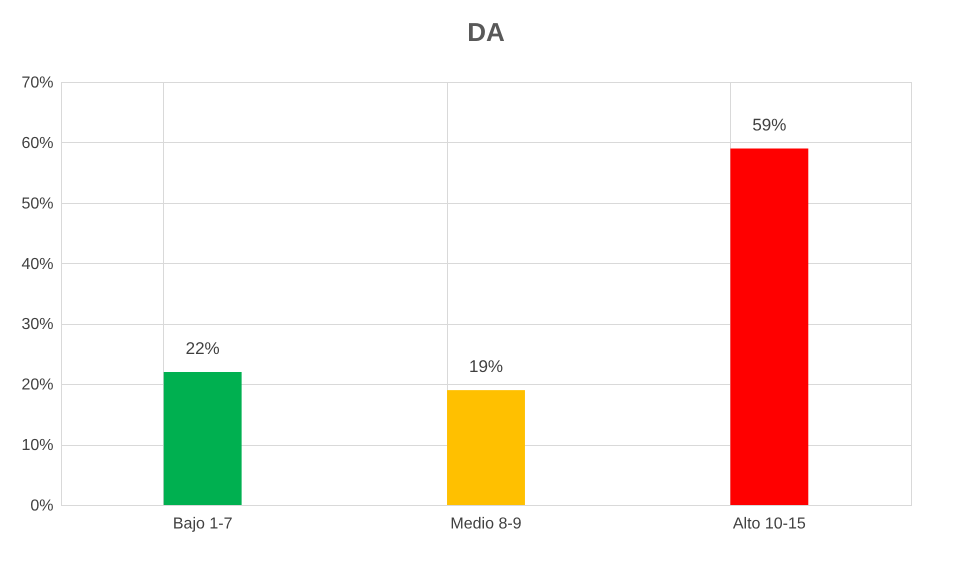 This screenshot has height=577, width=957. Describe the element at coordinates (37, 264) in the screenshot. I see `y-tick-label: 40%` at that location.